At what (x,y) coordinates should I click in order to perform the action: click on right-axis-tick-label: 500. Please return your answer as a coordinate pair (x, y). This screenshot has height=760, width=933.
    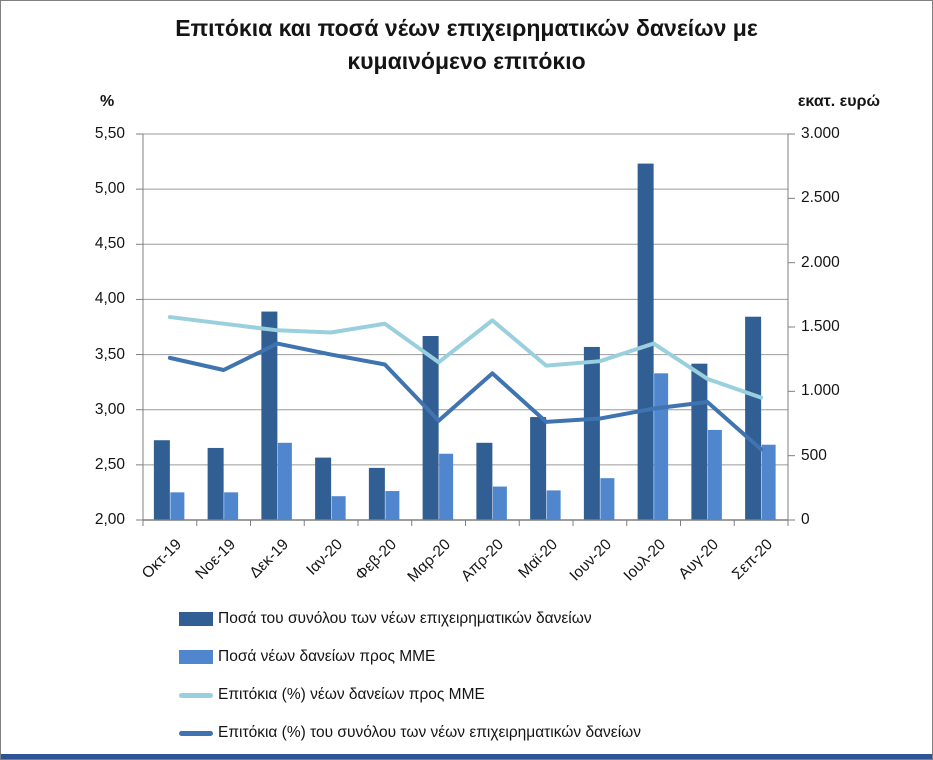
    Looking at the image, I should click on (814, 455).